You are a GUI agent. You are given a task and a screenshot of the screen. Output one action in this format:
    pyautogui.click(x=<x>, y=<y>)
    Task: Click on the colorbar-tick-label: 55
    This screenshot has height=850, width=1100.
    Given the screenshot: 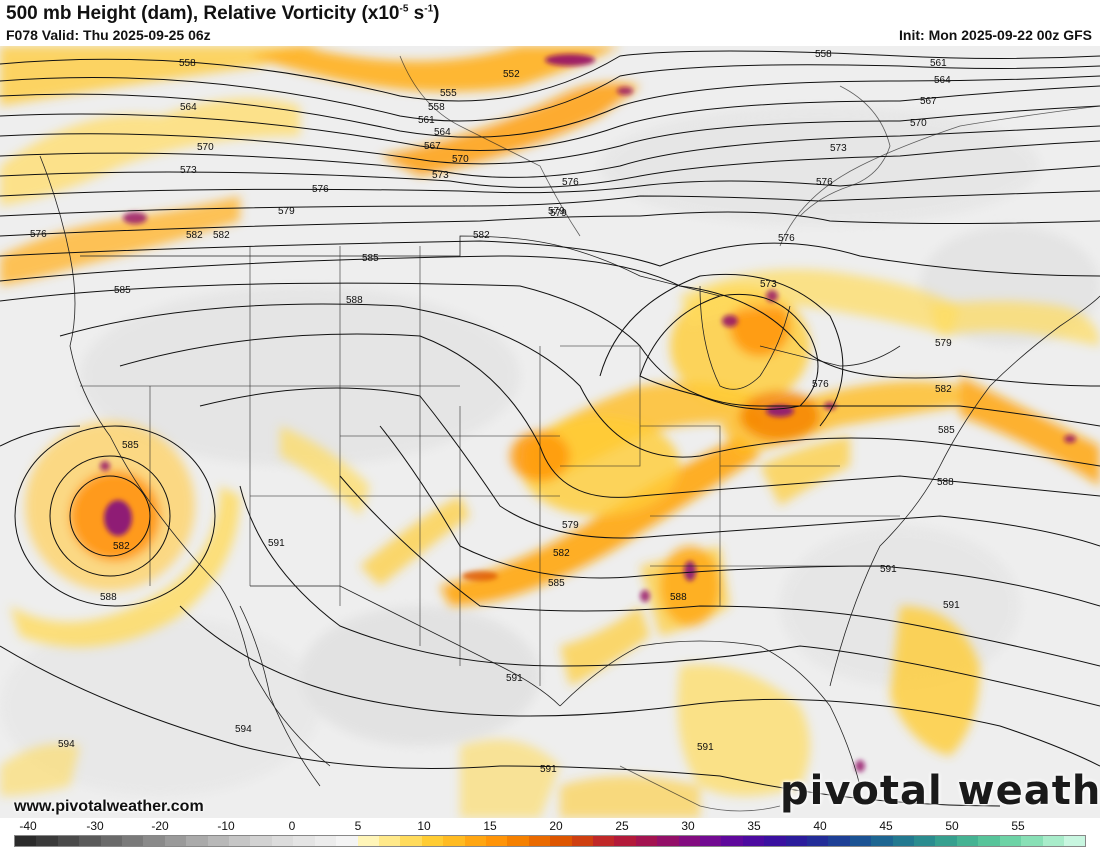 What is the action you would take?
    pyautogui.click(x=1018, y=826)
    